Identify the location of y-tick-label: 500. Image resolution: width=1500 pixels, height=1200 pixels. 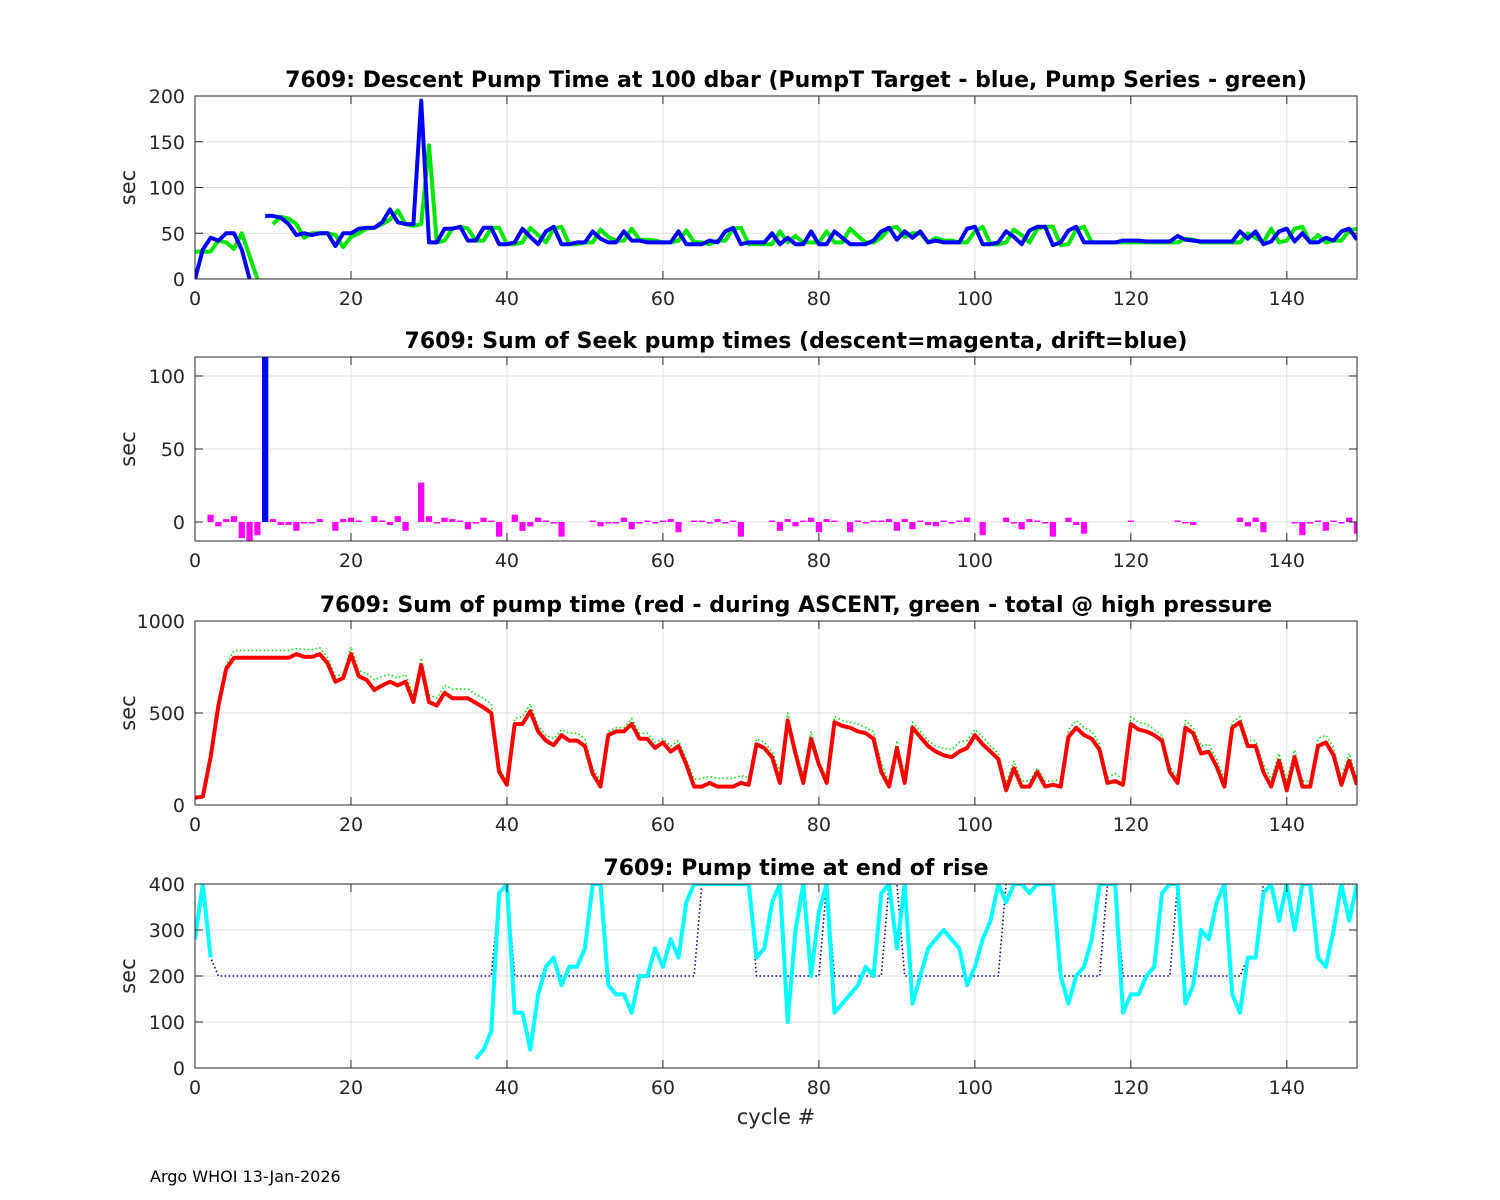
(167, 714).